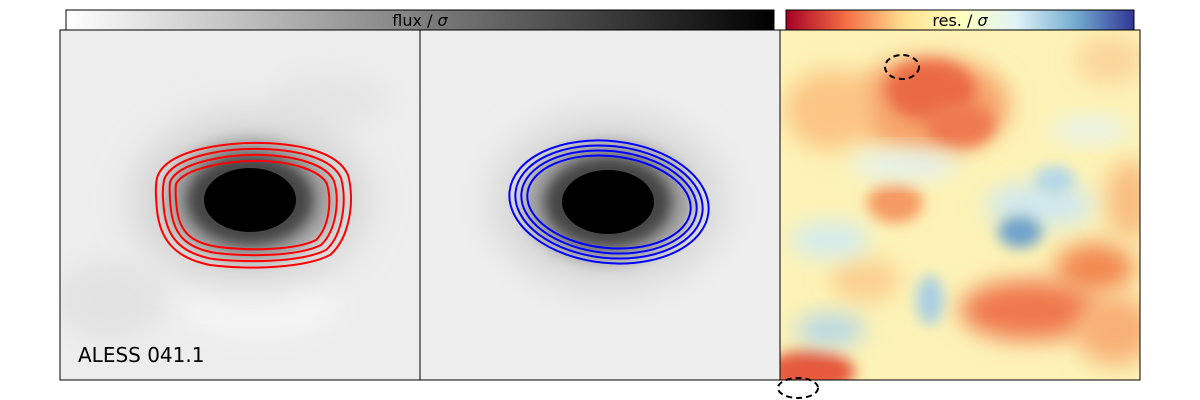  I want to click on flux-colorbar-label: flux / σ, so click(420, 20).